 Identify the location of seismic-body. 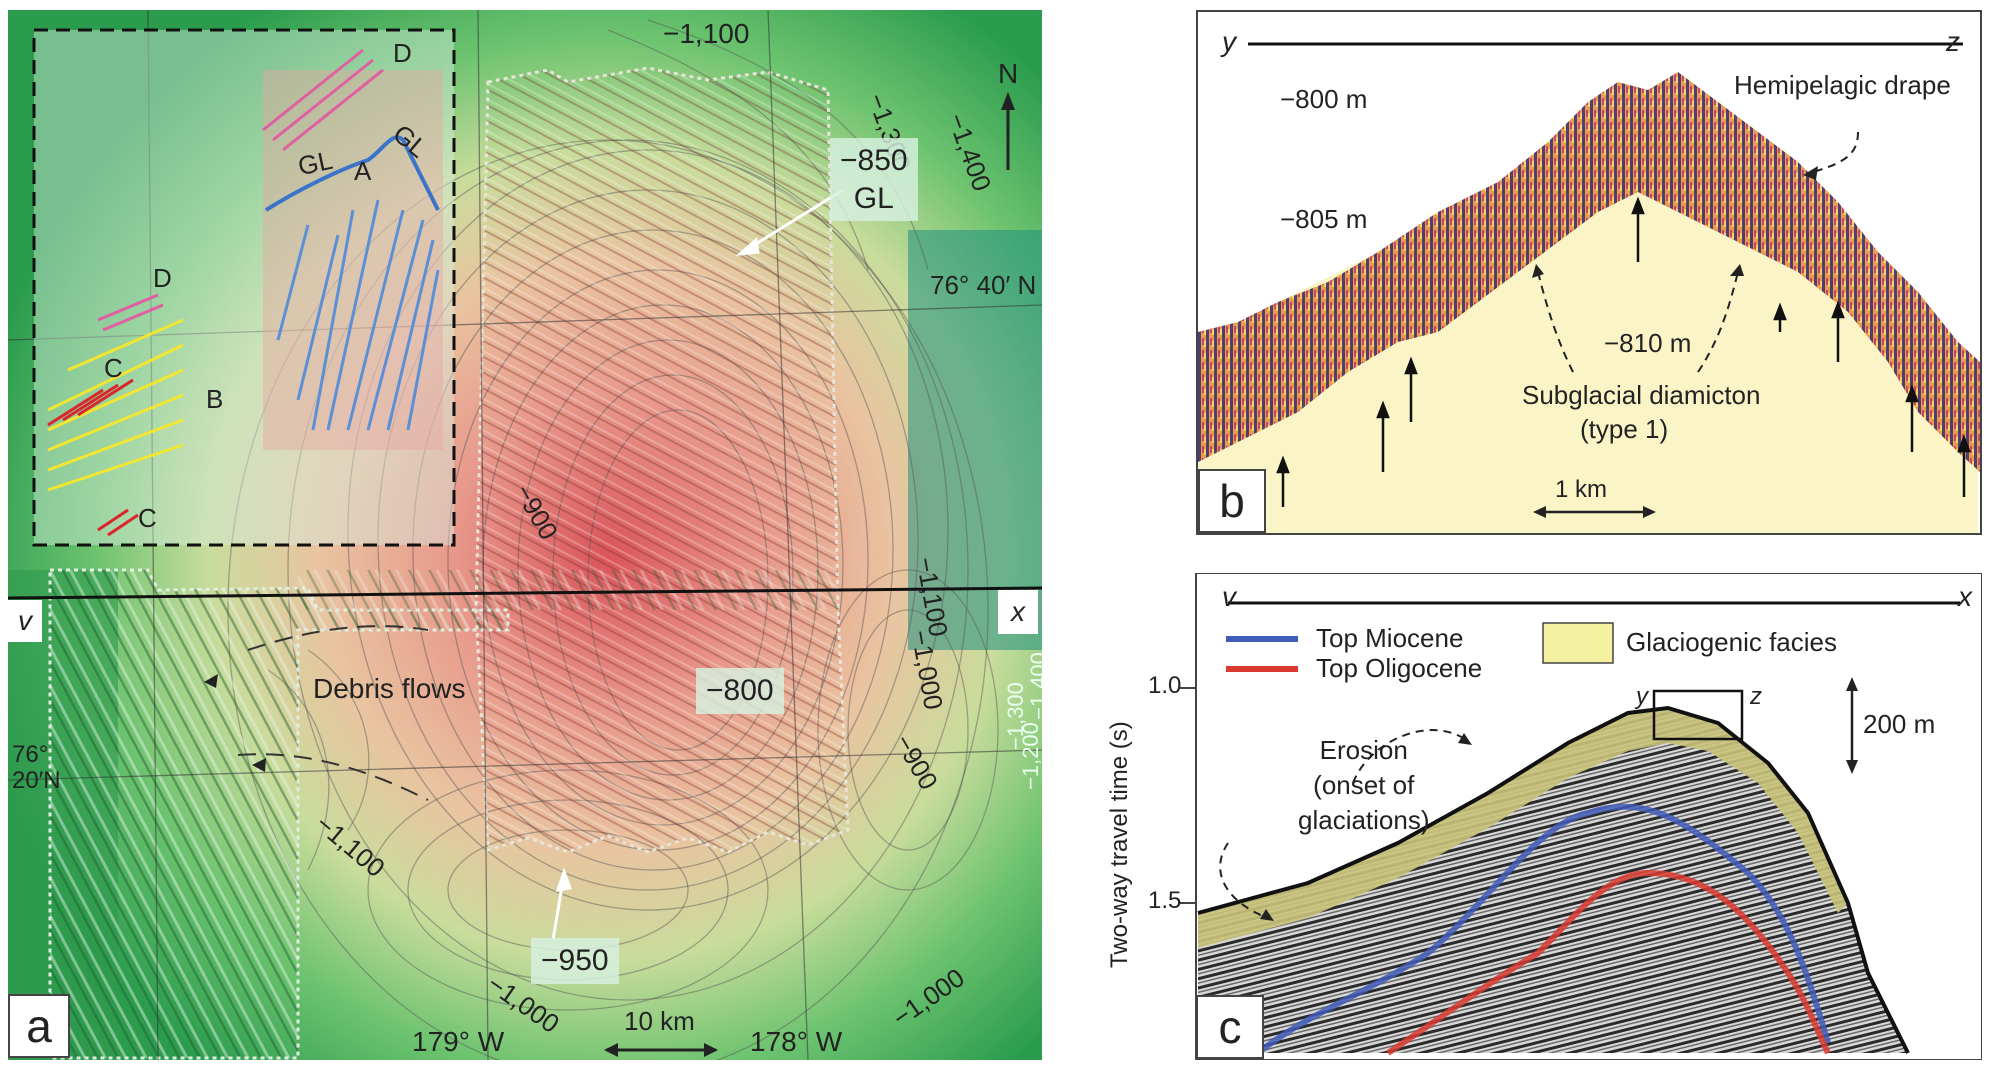
(1553, 880).